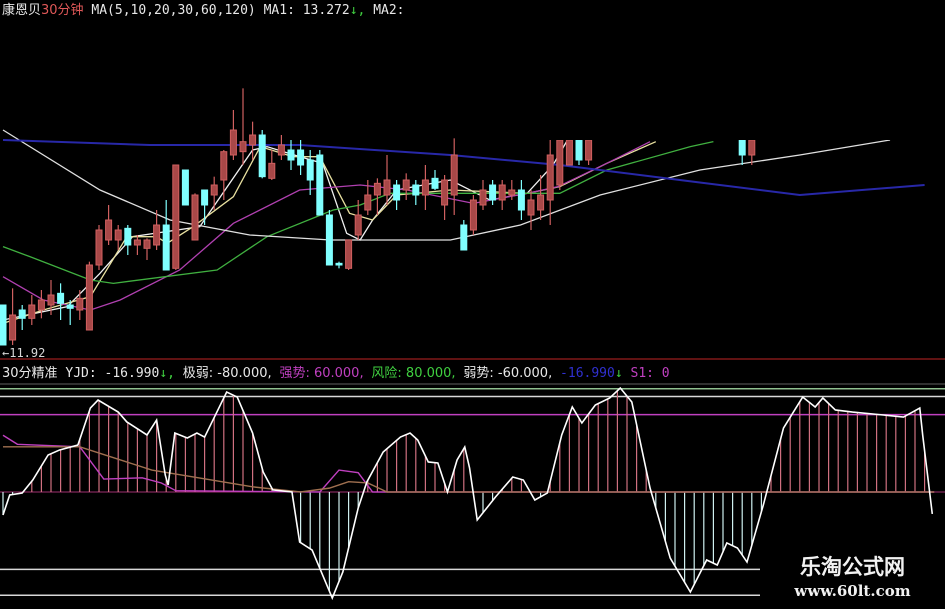 The height and width of the screenshot is (609, 945). What do you see at coordinates (132, 373) in the screenshot?
I see `yjd-value: -16.990` at bounding box center [132, 373].